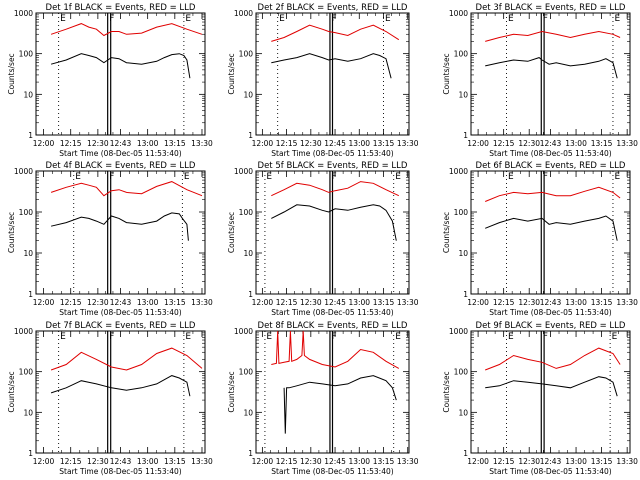 The width and height of the screenshot is (640, 480). I want to click on panel-title: Det 1f BLACK = Events, RED = LLD, so click(121, 8).